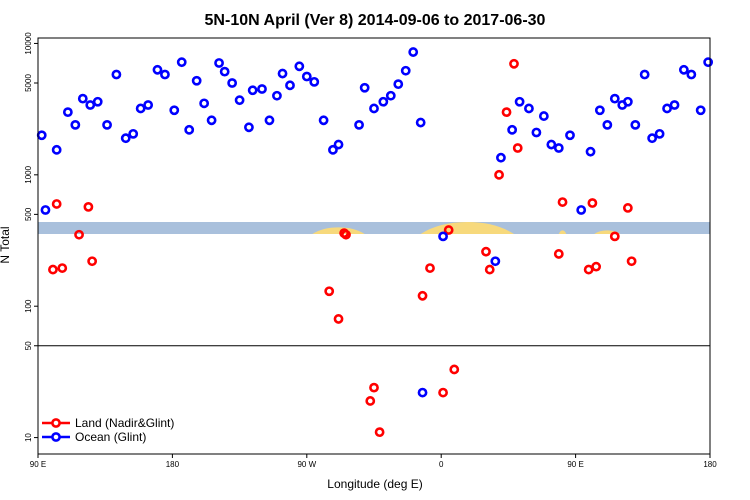 The image size is (750, 500). Describe the element at coordinates (338, 230) in the screenshot. I see `land-patch` at that location.